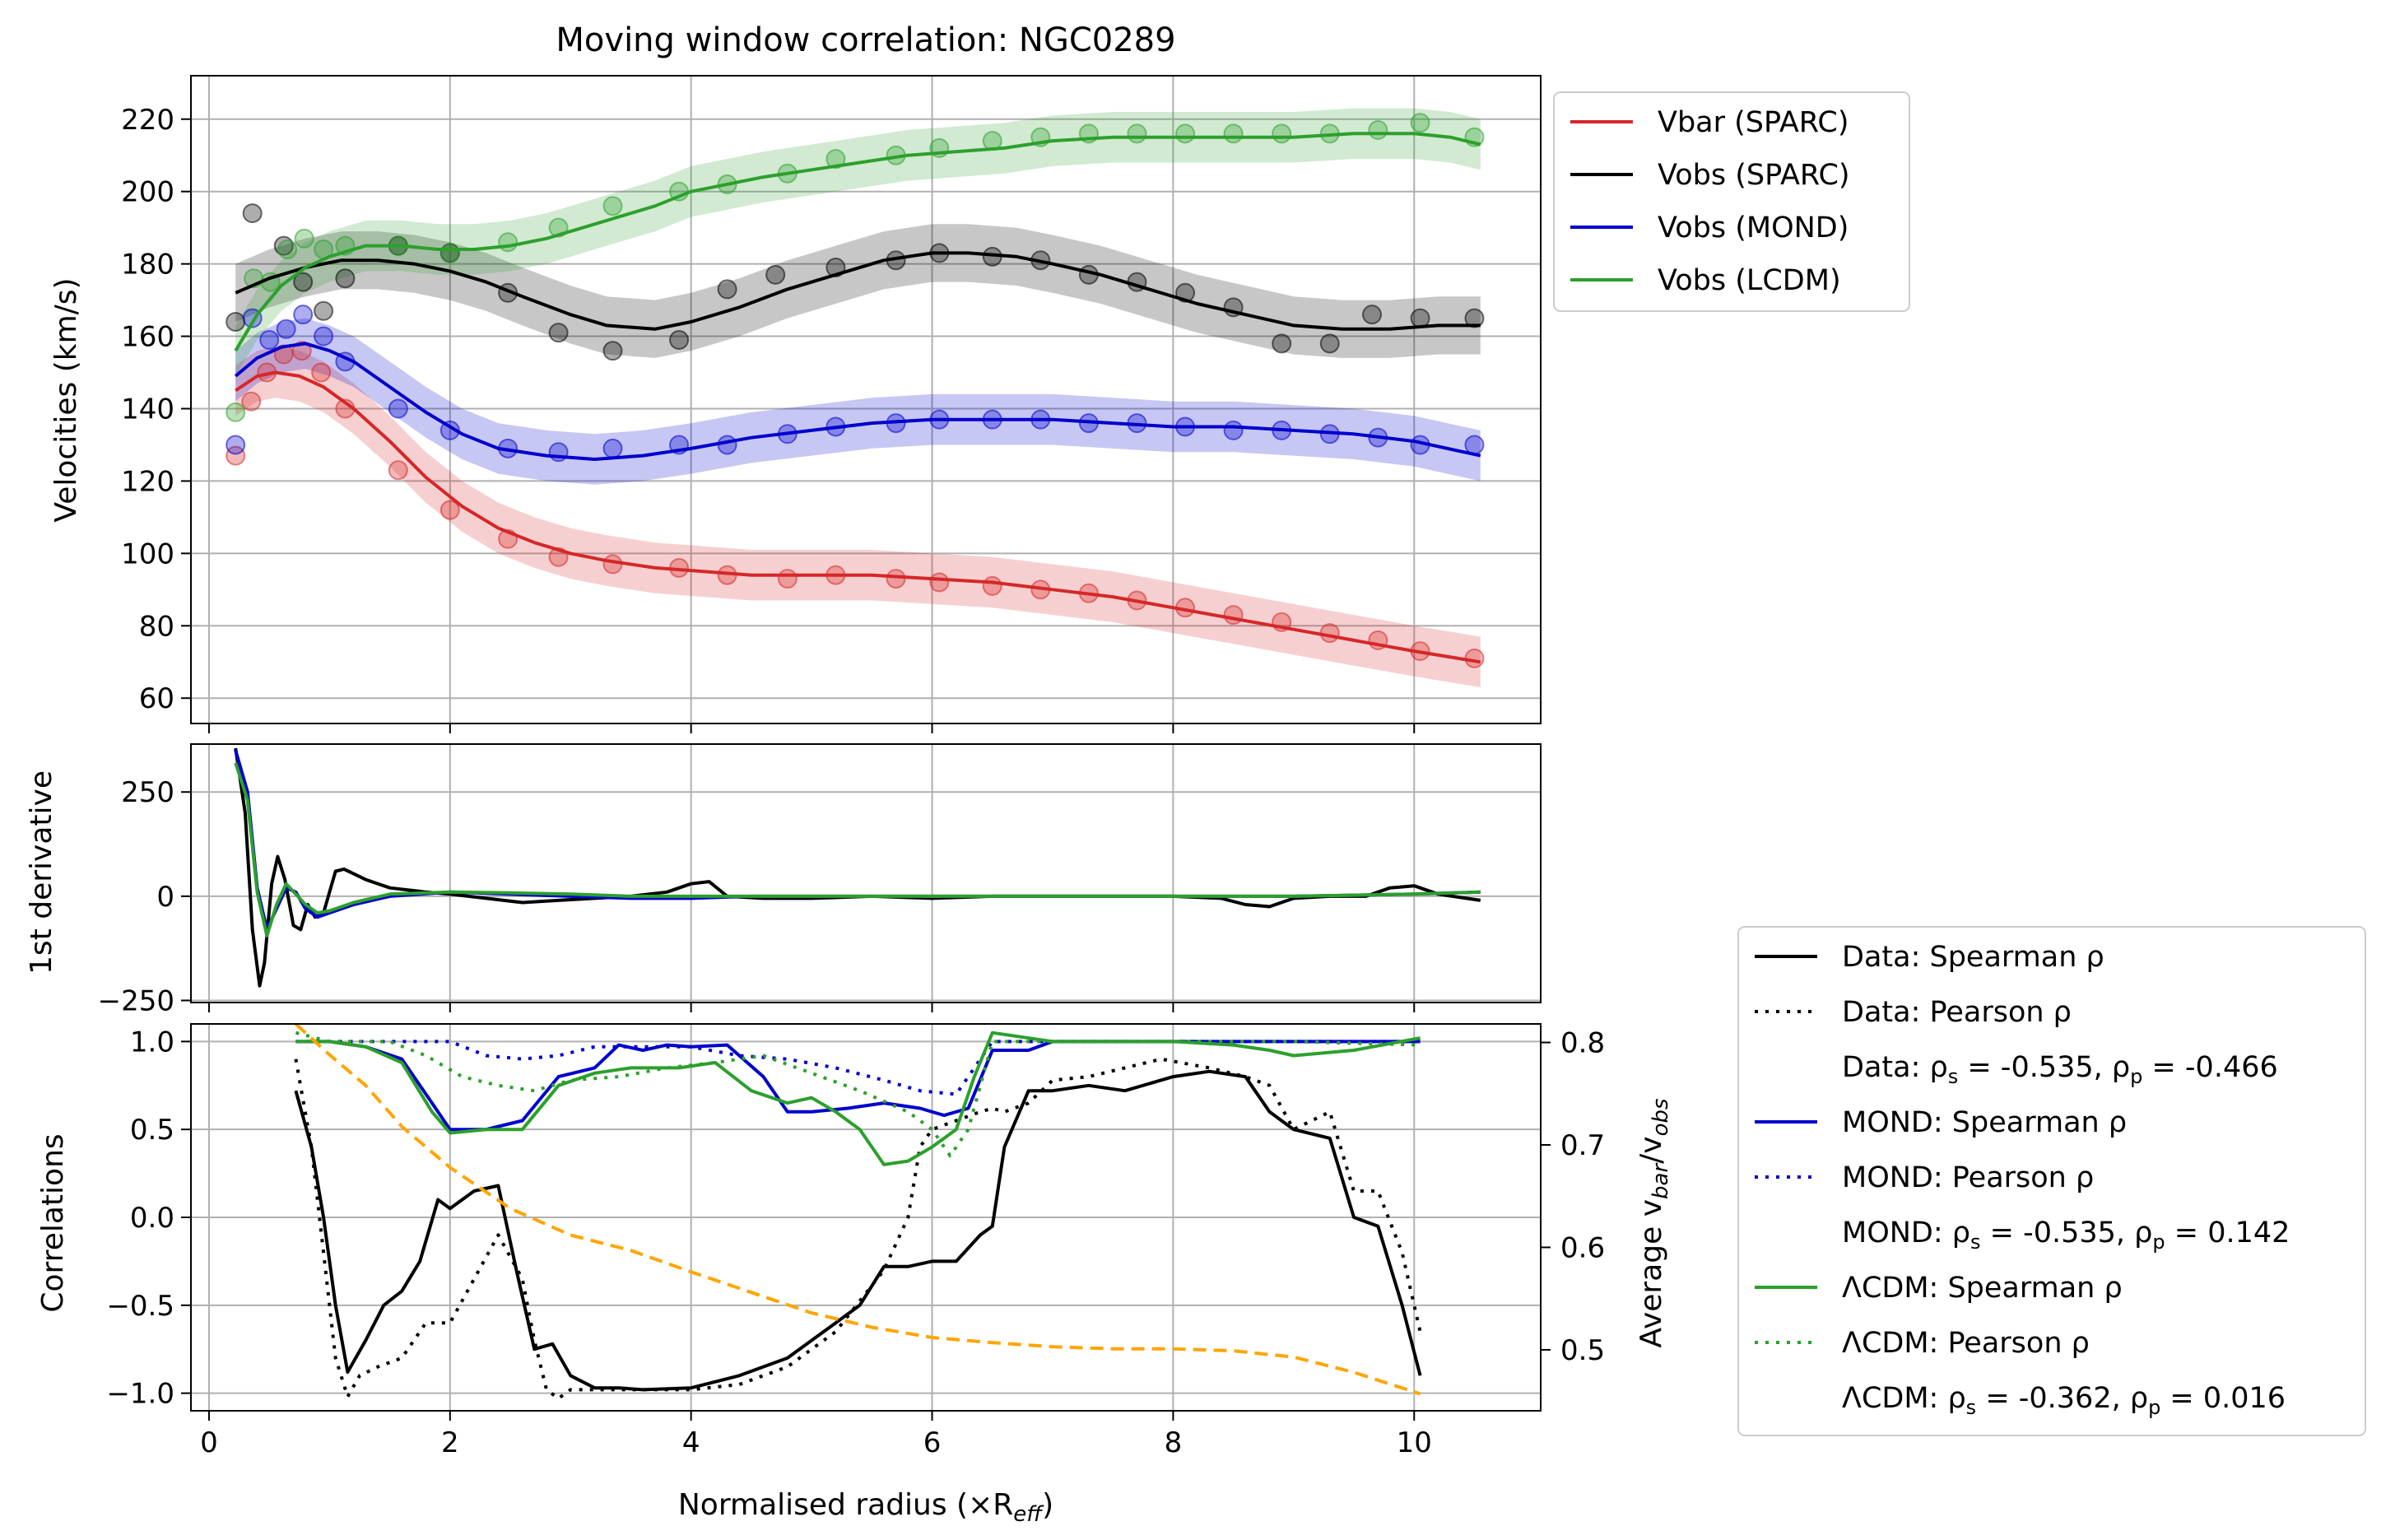 This screenshot has width=2395, height=1540. Describe the element at coordinates (147, 792) in the screenshot. I see `y-tick-label: 250` at that location.